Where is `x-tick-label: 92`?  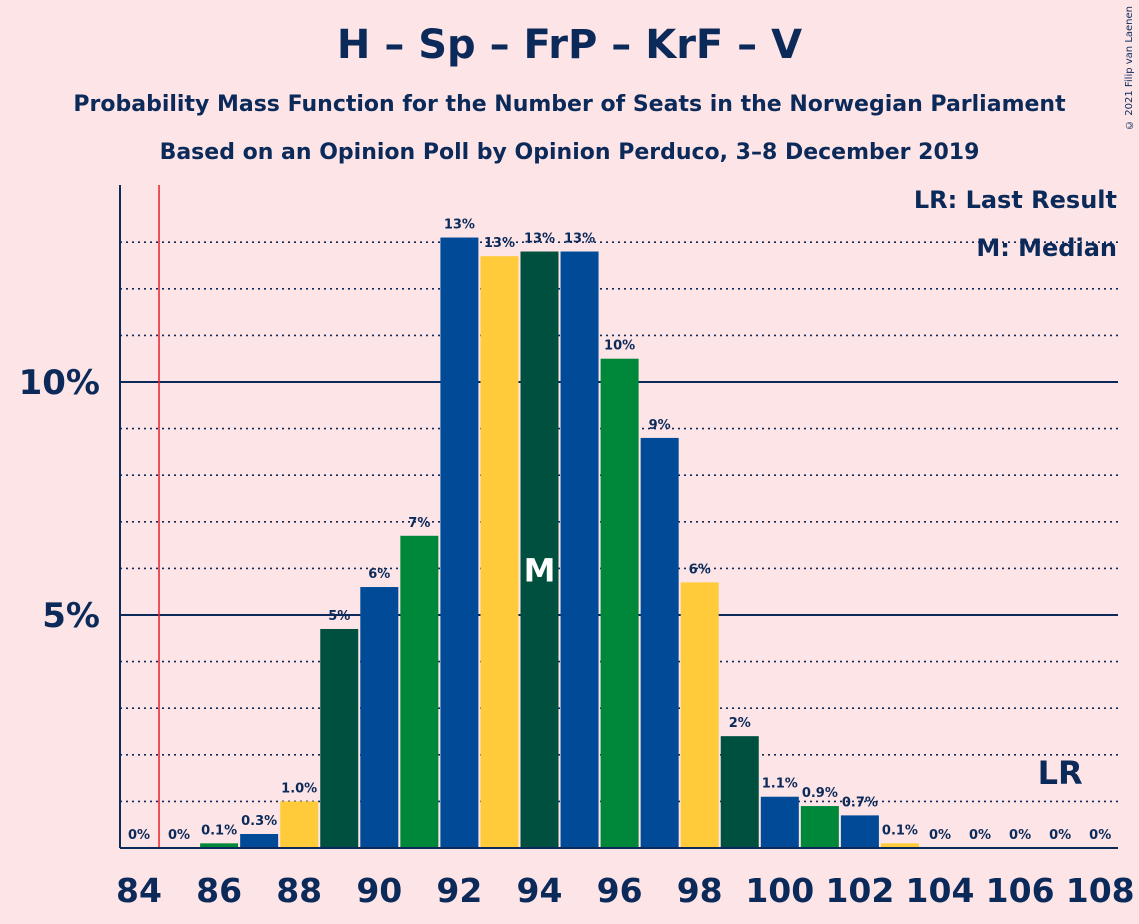 x-tick-label: 92 is located at coordinates (459, 890).